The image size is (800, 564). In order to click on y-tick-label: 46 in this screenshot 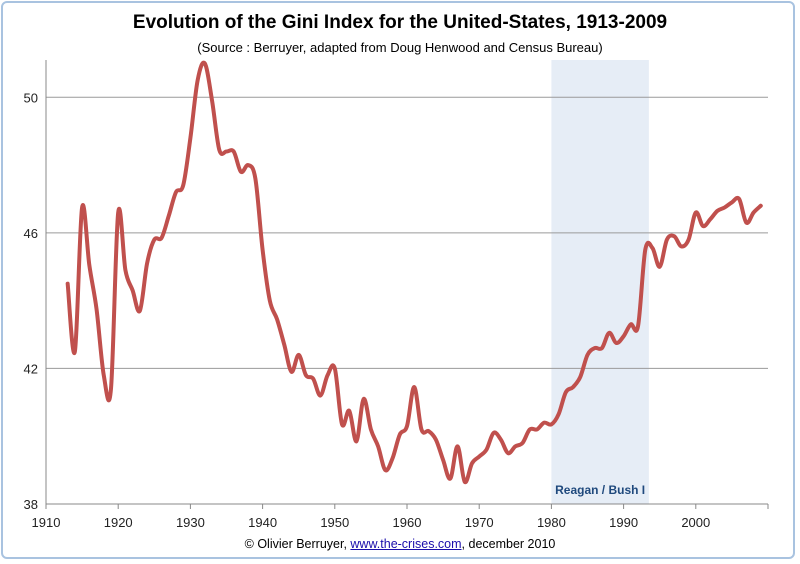, I will do `click(31, 233)`.